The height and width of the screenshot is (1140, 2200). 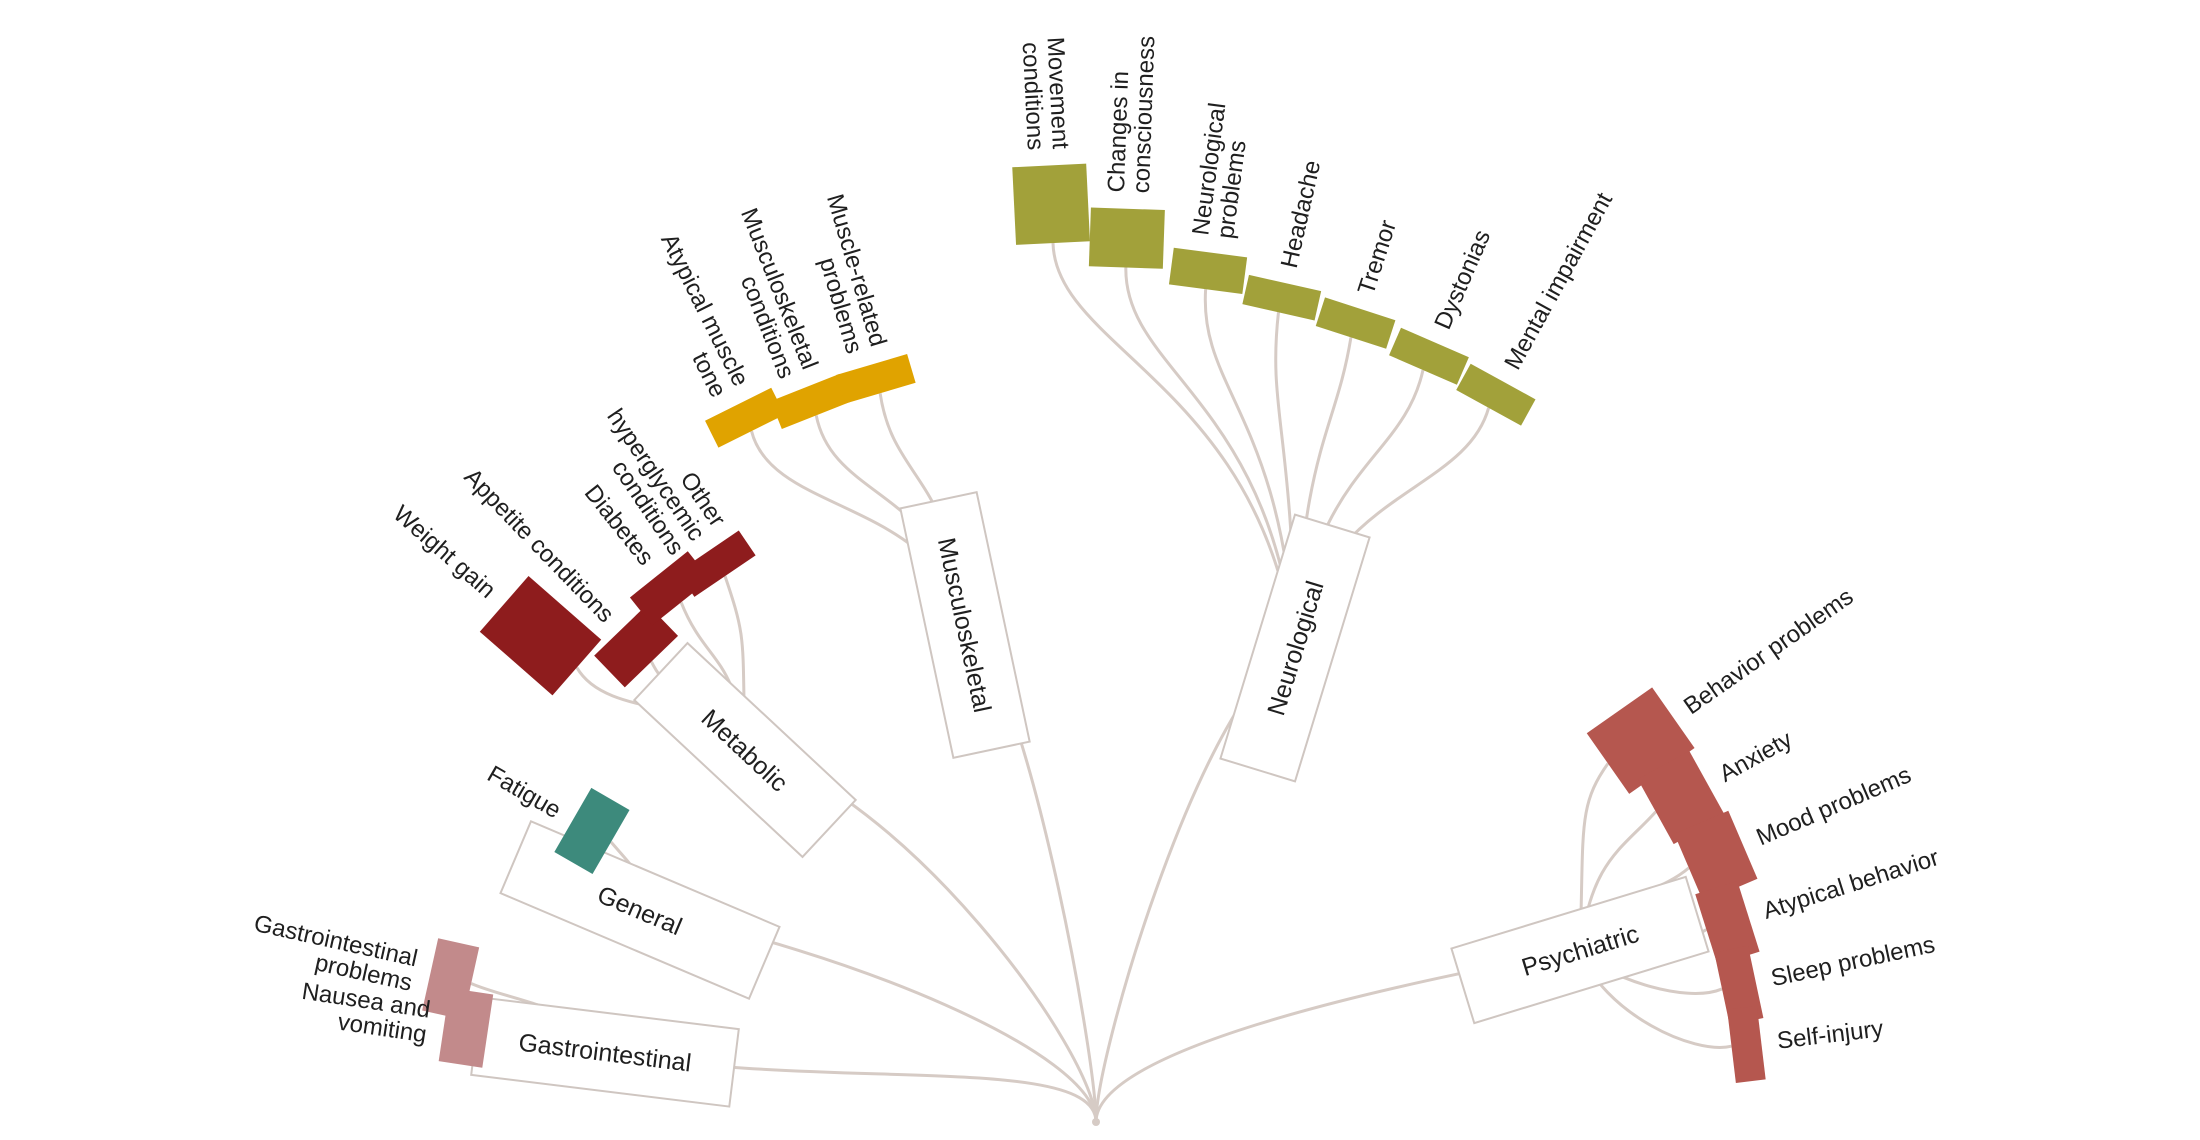 I want to click on leaf-bar-tremor, so click(x=1355, y=323).